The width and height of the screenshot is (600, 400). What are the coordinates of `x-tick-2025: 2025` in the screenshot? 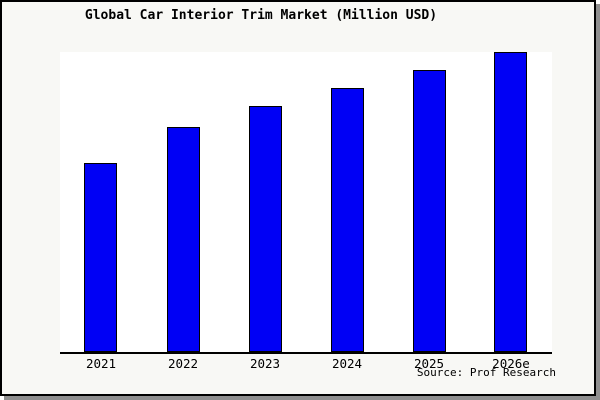 It's located at (429, 363).